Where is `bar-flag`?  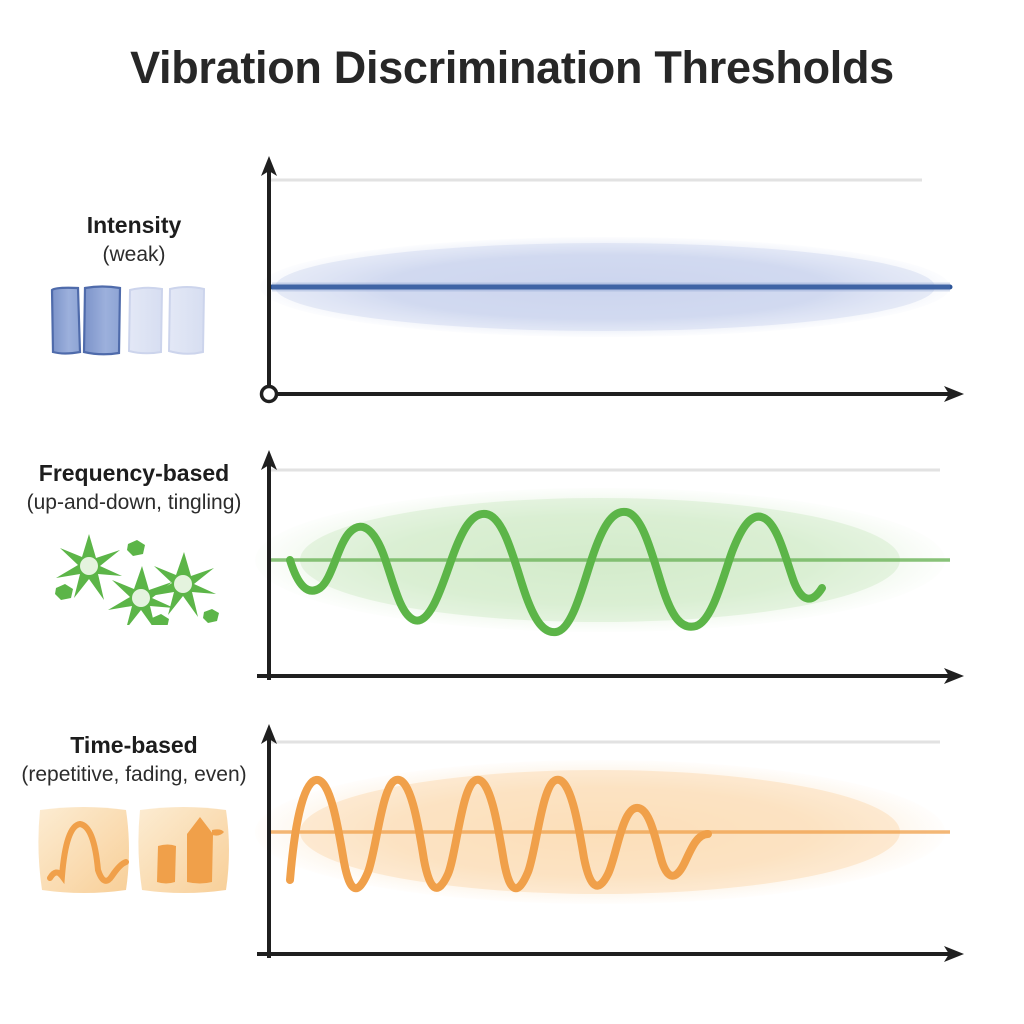
bar-flag is located at coordinates (218, 832).